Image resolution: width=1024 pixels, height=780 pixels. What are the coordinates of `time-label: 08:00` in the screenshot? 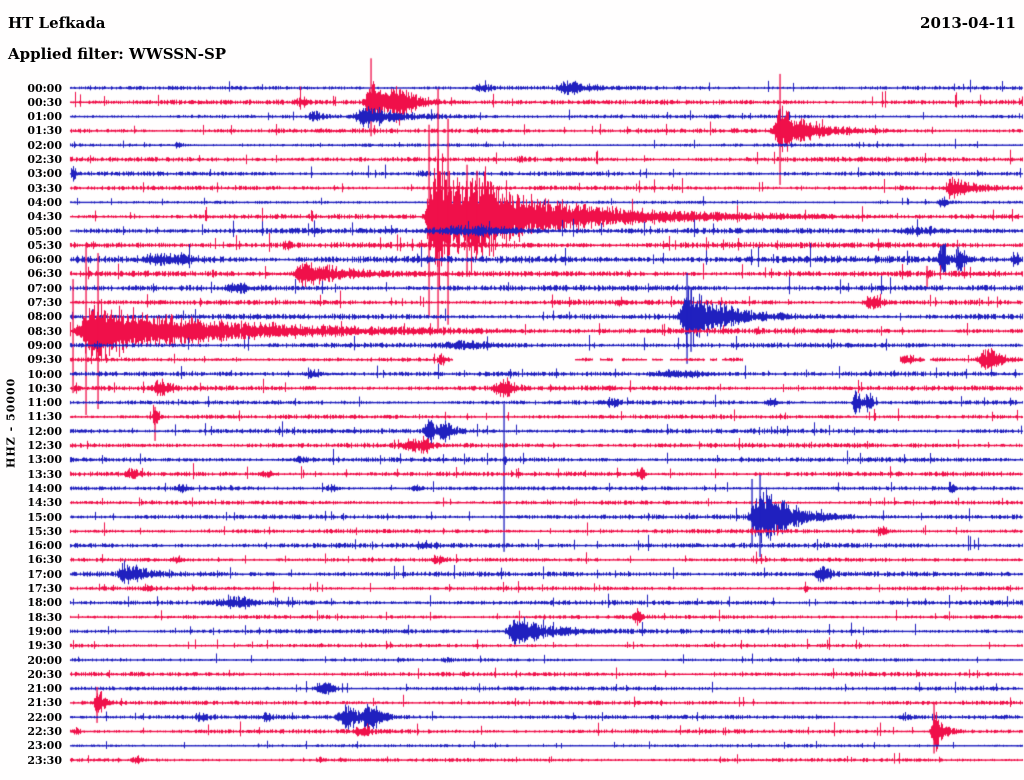 It's located at (44, 317).